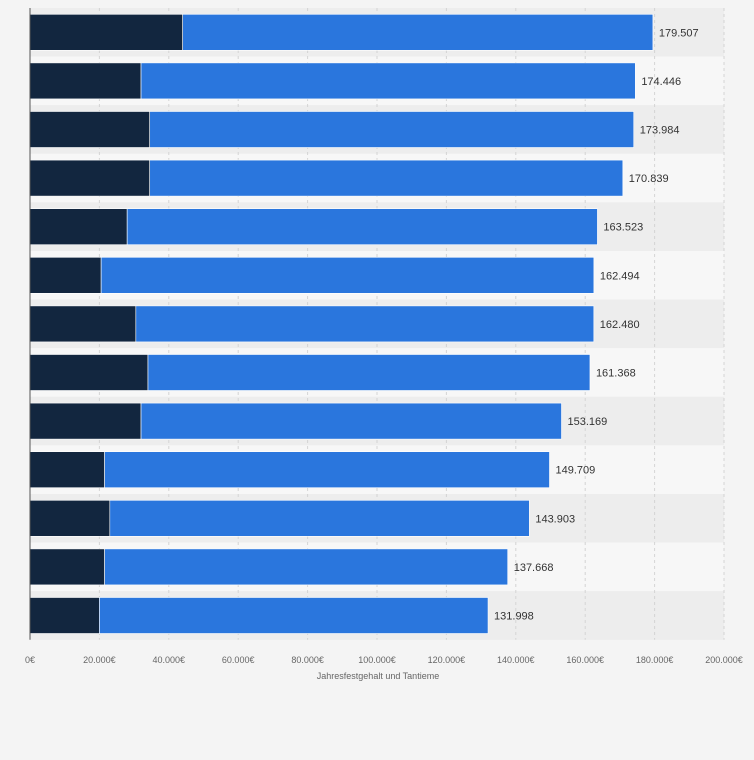  What do you see at coordinates (516, 660) in the screenshot?
I see `x-tick-label: 140.000€` at bounding box center [516, 660].